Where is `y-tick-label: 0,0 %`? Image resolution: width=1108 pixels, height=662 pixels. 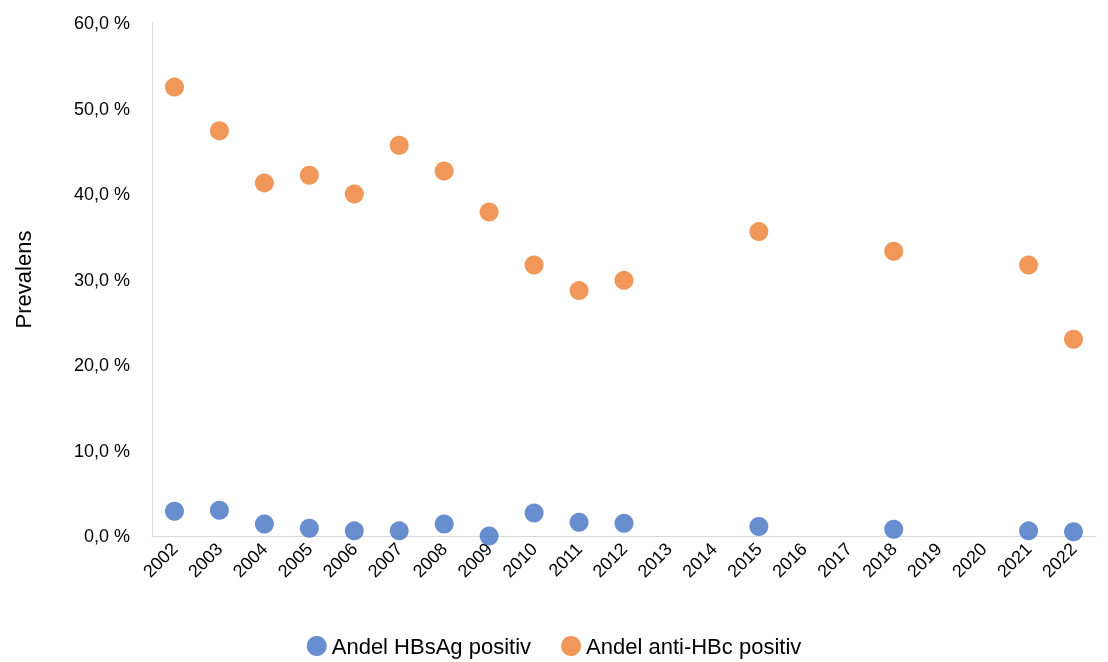 y-tick-label: 0,0 % is located at coordinates (106, 536).